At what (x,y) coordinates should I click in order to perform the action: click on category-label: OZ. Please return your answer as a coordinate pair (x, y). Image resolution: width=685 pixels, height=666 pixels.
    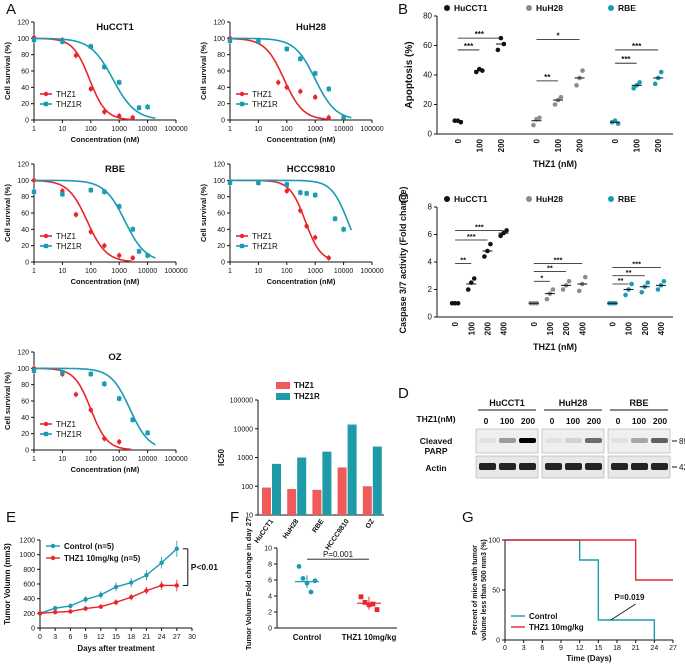
    Looking at the image, I should click on (371, 524).